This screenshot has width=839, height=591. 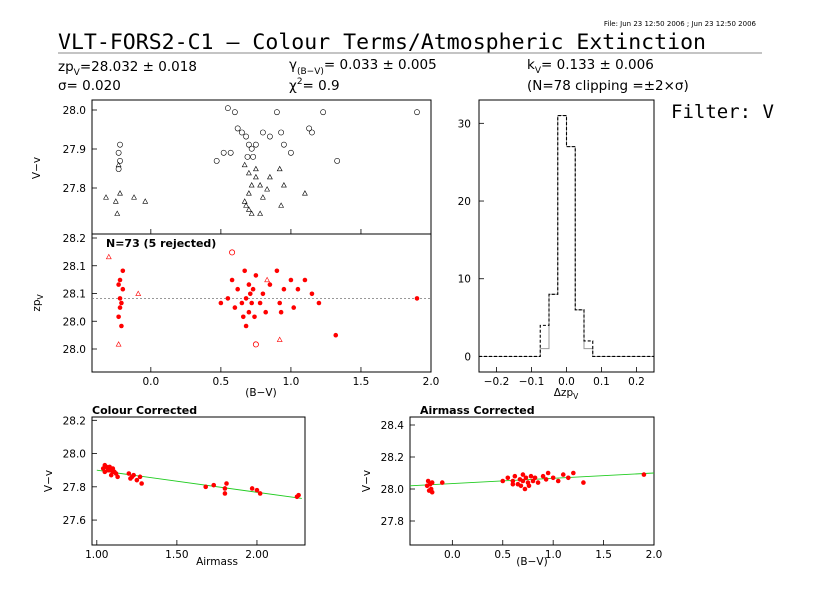 I want to click on sigma-result: σ= 0.020, so click(x=89, y=86).